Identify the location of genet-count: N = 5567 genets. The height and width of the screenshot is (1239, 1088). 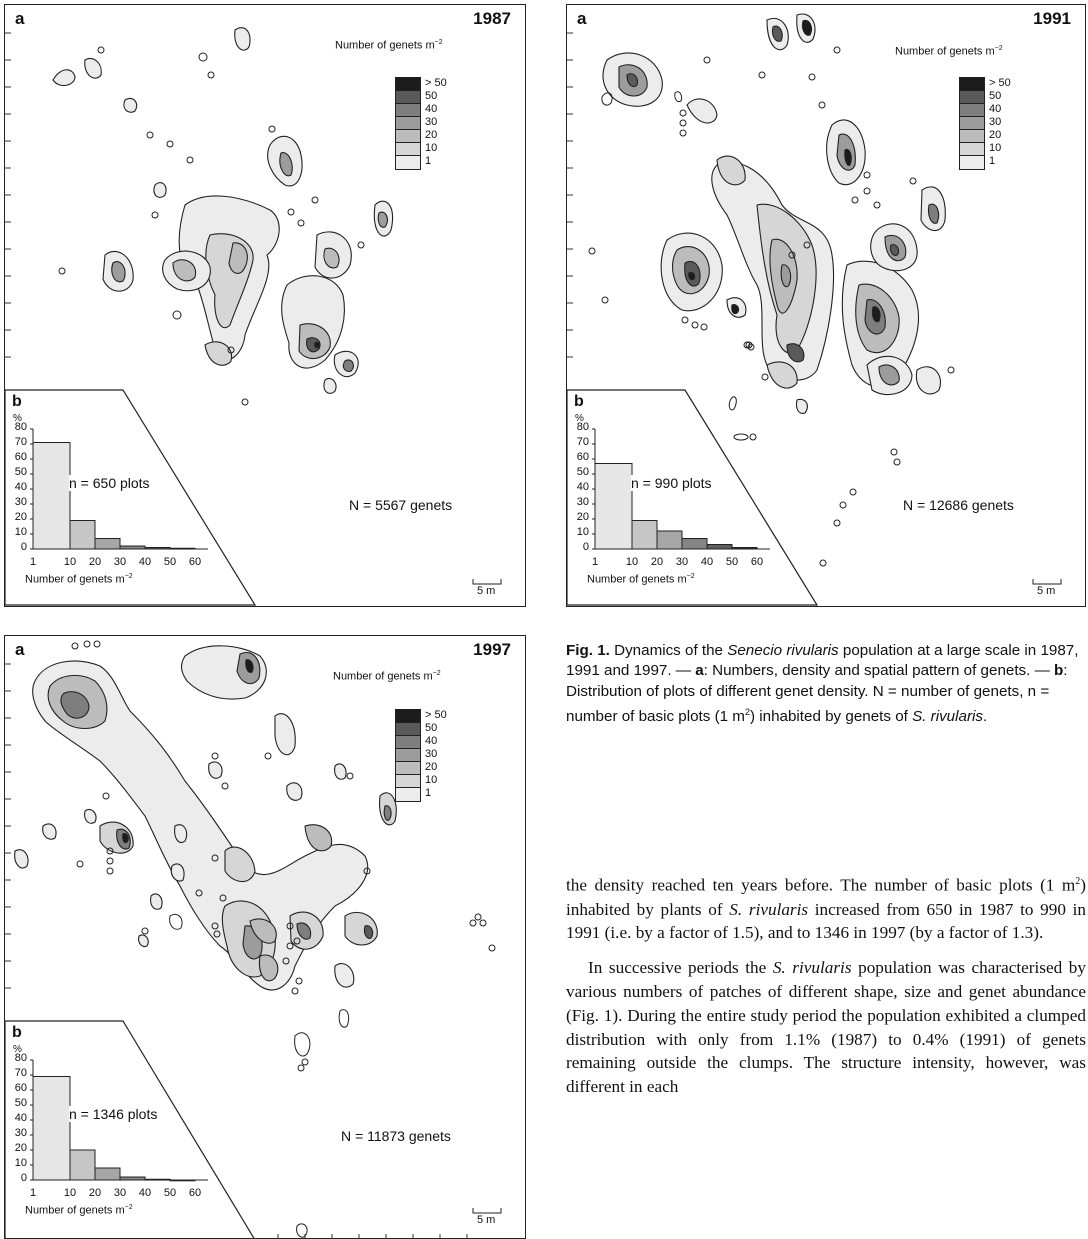
(401, 505).